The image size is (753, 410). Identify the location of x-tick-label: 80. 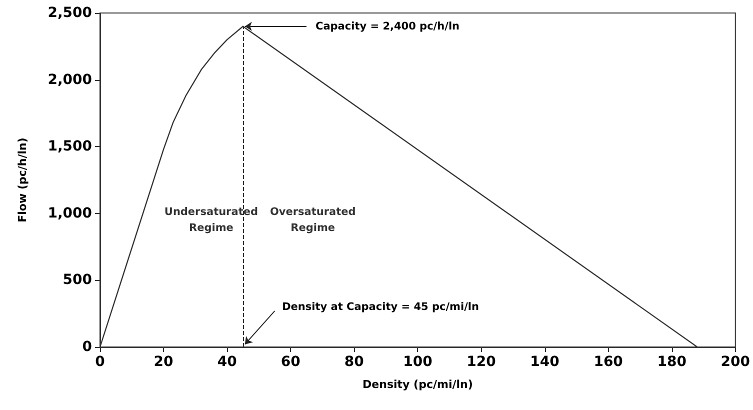
(354, 362).